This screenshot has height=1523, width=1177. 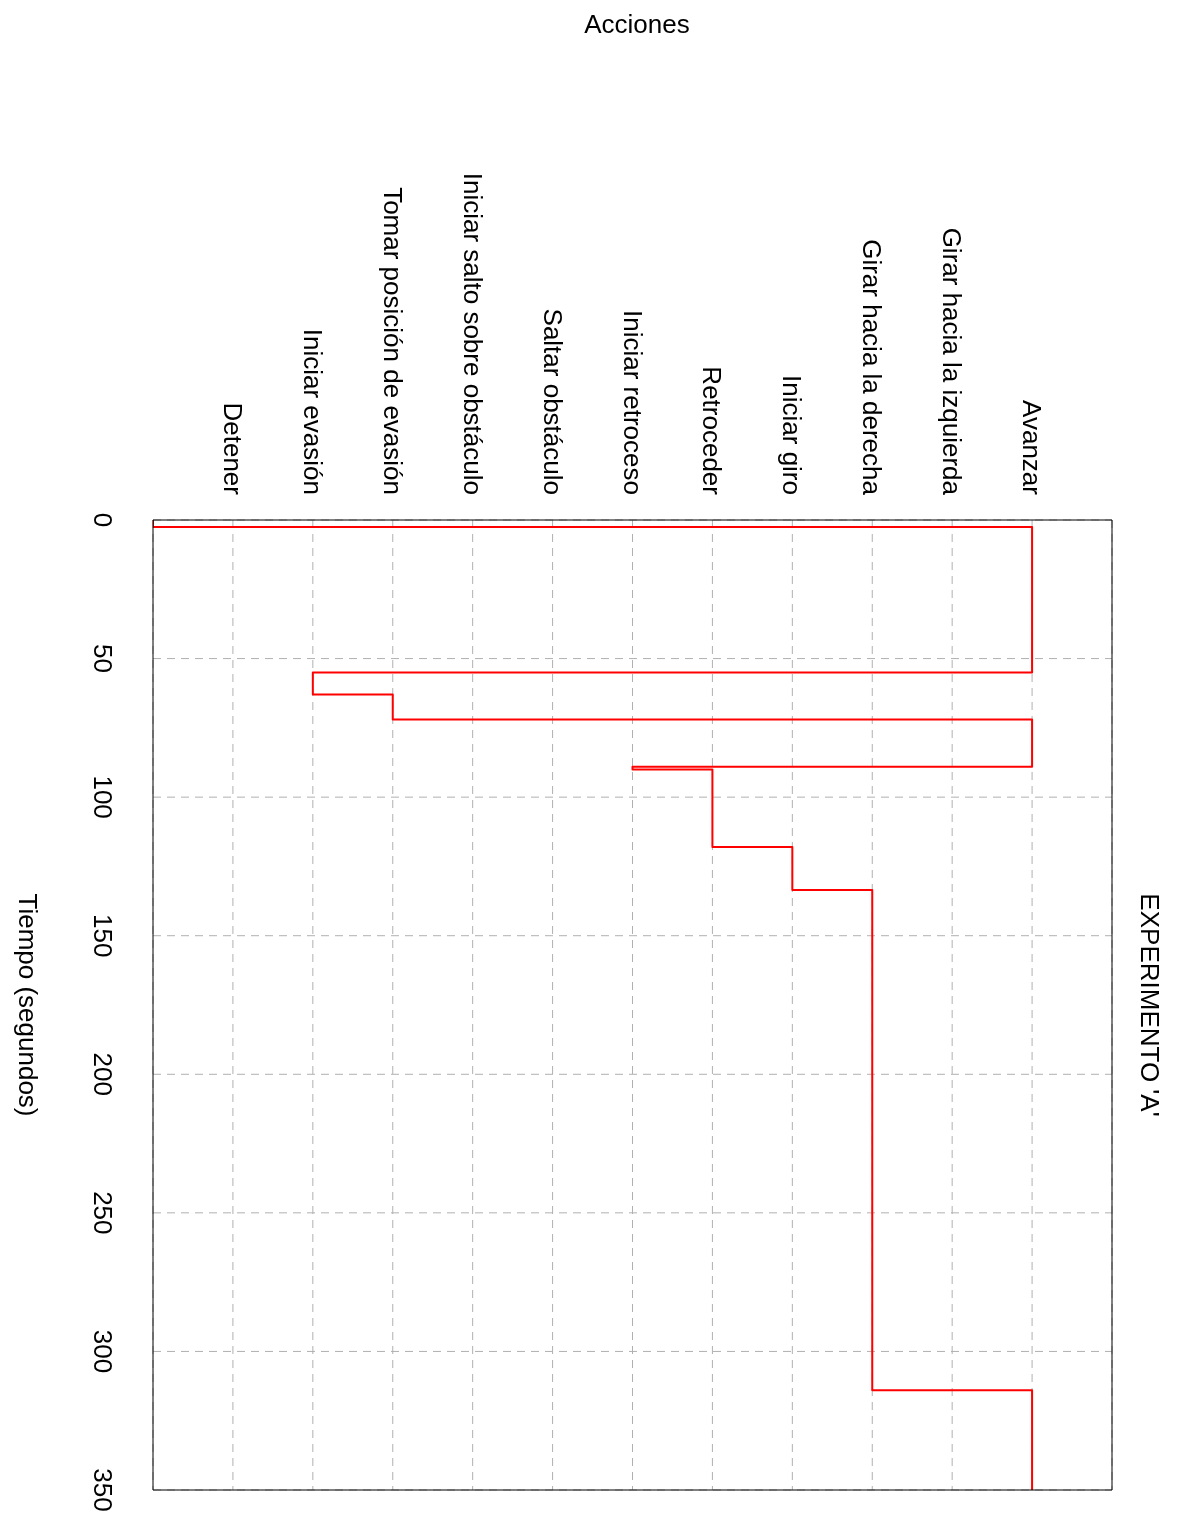 I want to click on x-tick-label: Girar hacia la derecha, so click(x=872, y=367).